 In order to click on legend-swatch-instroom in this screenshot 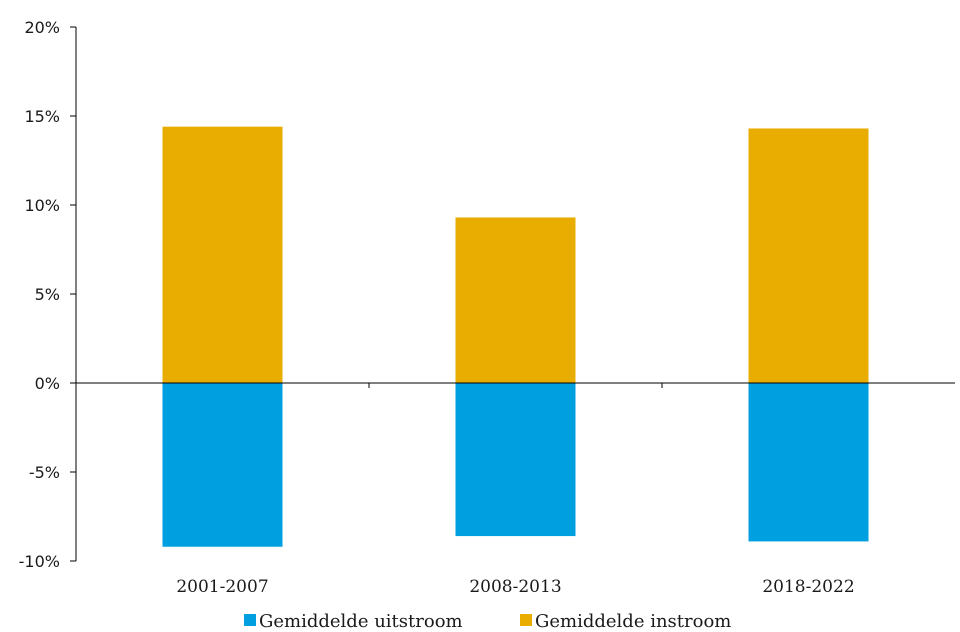, I will do `click(526, 620)`.